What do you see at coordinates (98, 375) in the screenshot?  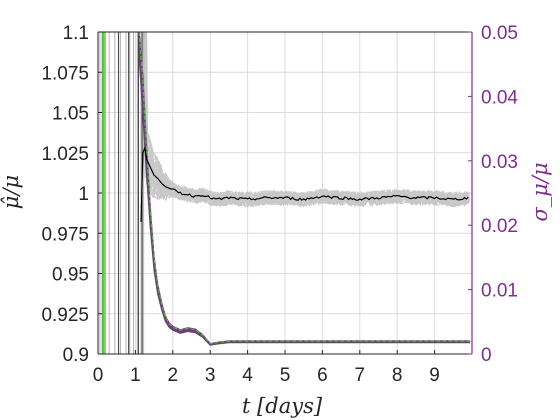 I see `x-tick-label-0: 0` at bounding box center [98, 375].